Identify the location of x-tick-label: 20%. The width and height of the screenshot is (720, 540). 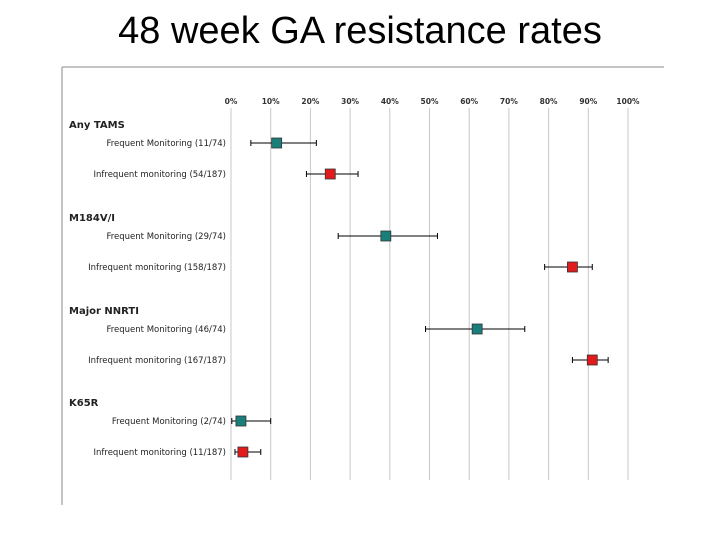
(310, 101).